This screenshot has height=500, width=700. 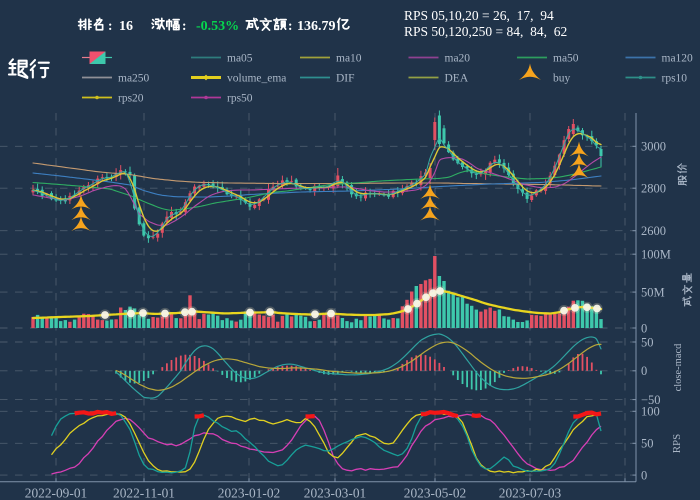 What do you see at coordinates (678, 367) in the screenshot?
I see `svg-text: close-macd` at bounding box center [678, 367].